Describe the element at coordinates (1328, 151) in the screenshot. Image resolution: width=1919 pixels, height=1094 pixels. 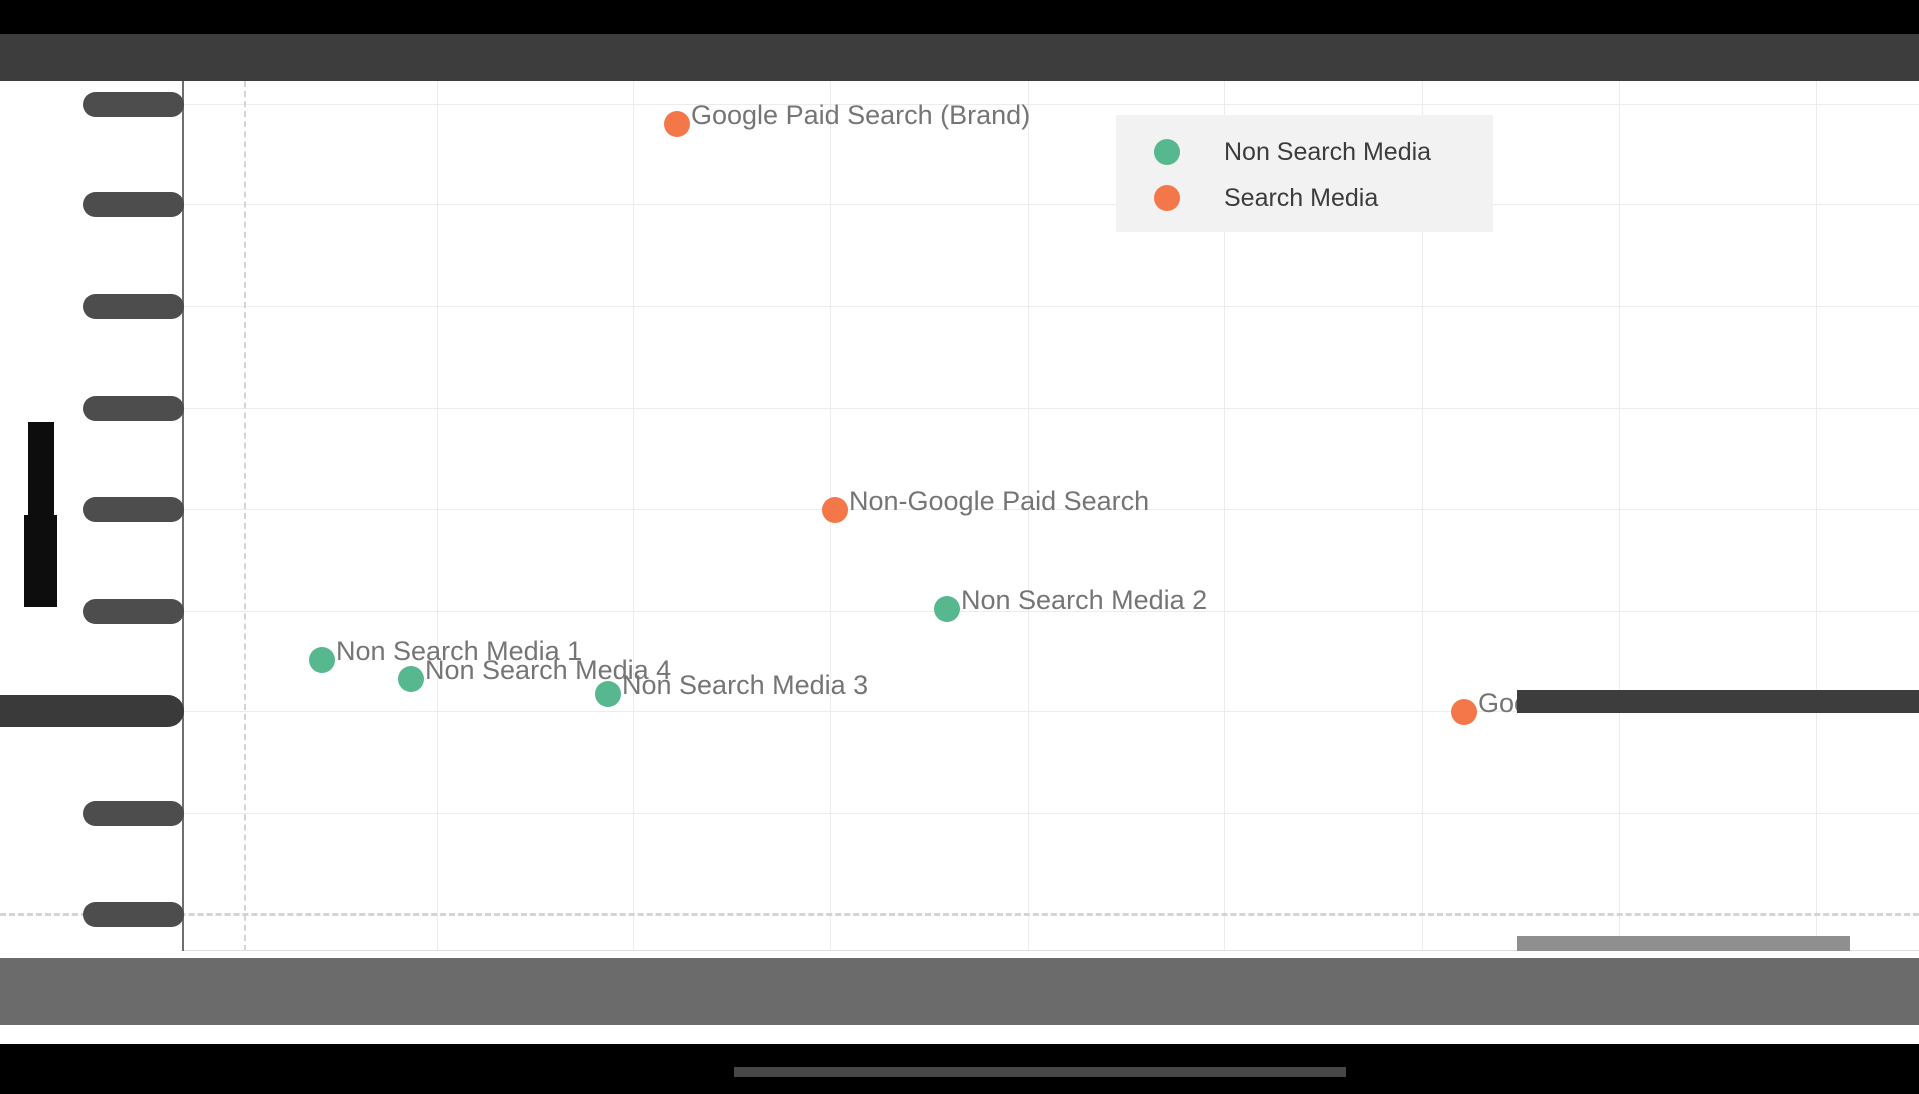
I see `legend-item-label: Non Search Media` at that location.